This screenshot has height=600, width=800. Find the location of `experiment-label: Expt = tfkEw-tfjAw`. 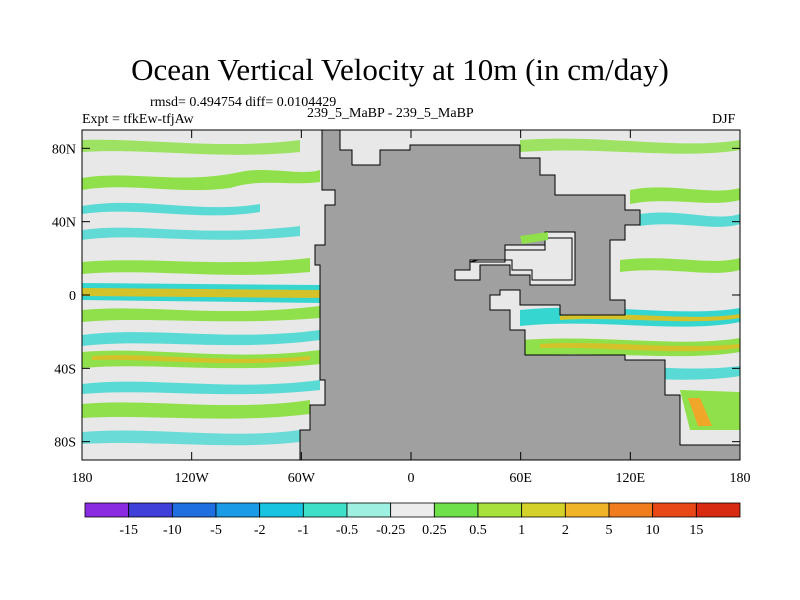

experiment-label: Expt = tfkEw-tfjAw is located at coordinates (138, 119).